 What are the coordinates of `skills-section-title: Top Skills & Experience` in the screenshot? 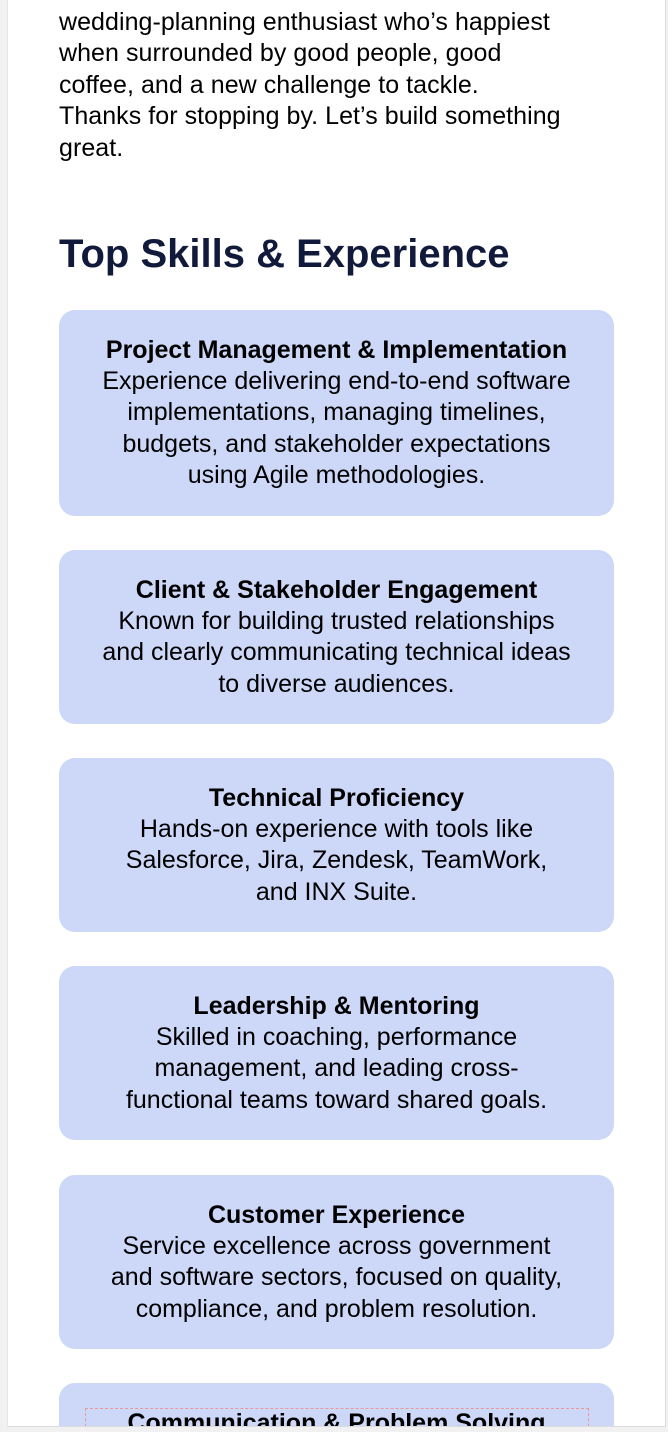 It's located at (284, 254).